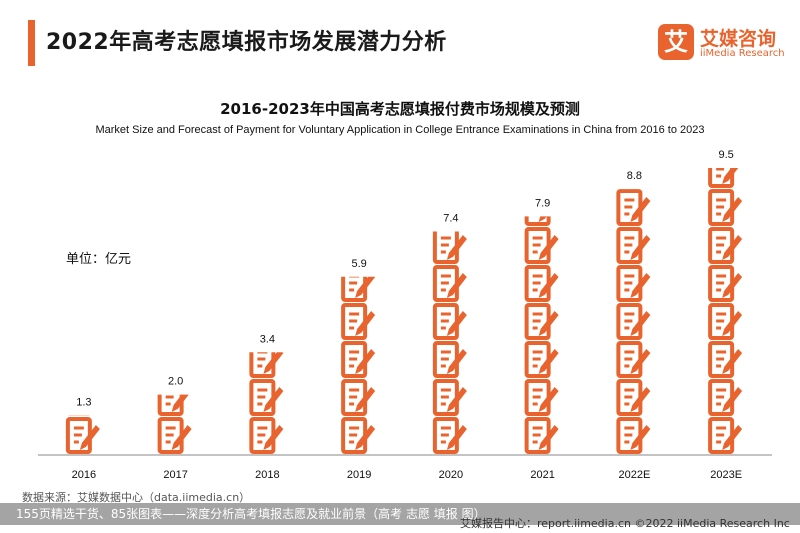 The image size is (800, 533). Describe the element at coordinates (359, 475) in the screenshot. I see `category-label-2019: 2019` at that location.